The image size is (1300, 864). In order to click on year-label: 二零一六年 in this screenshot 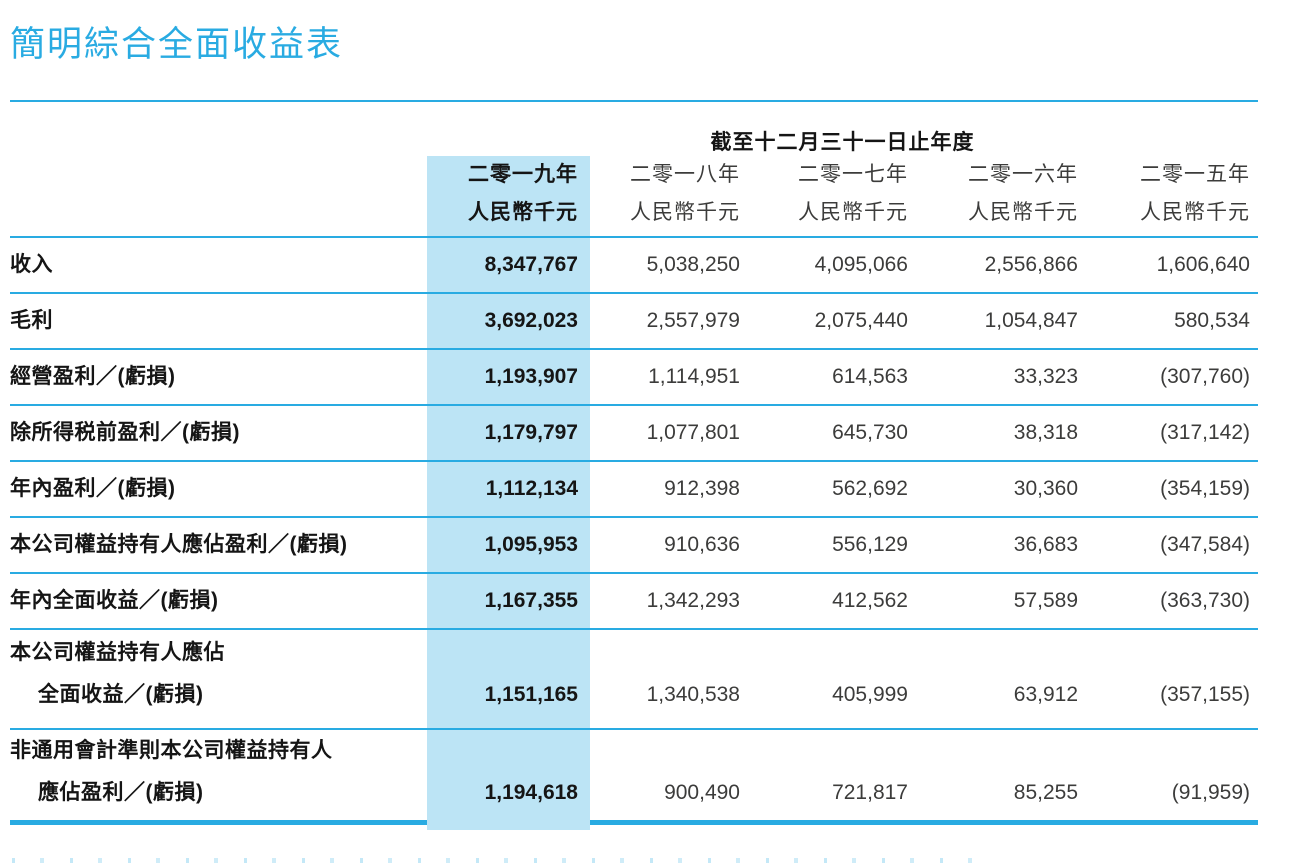, I will do `click(1023, 174)`.